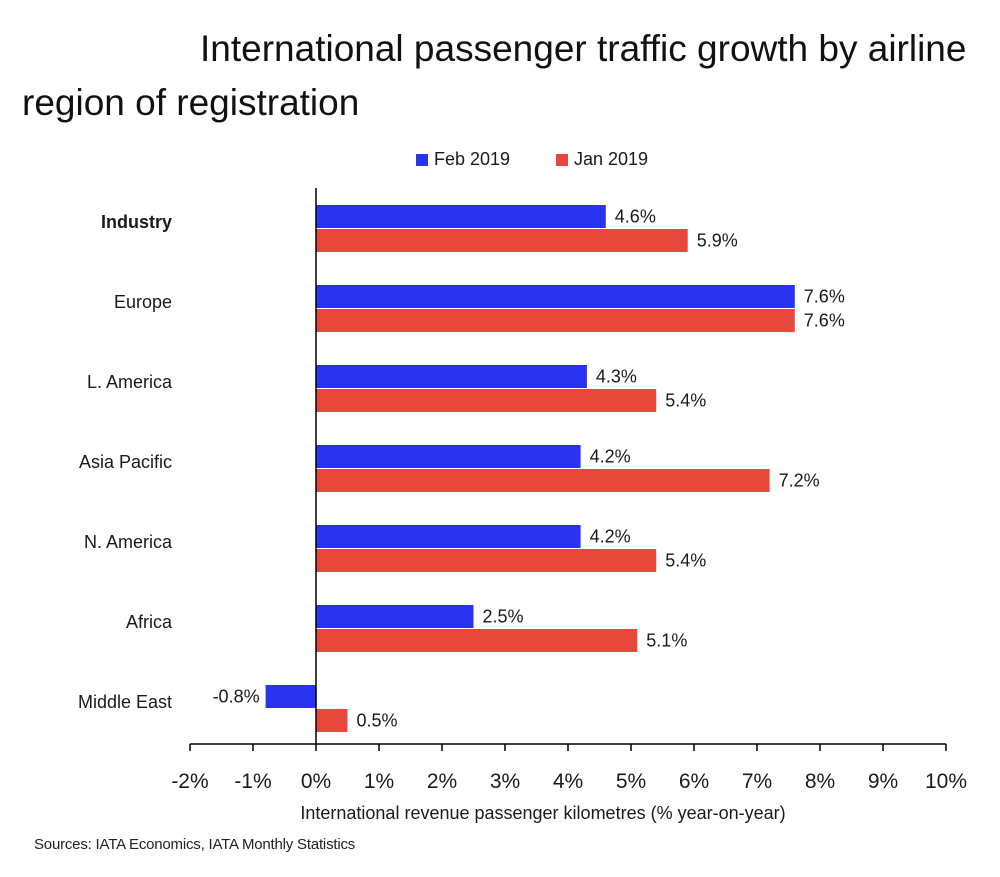  What do you see at coordinates (757, 781) in the screenshot?
I see `x-tick-label-9: 7%` at bounding box center [757, 781].